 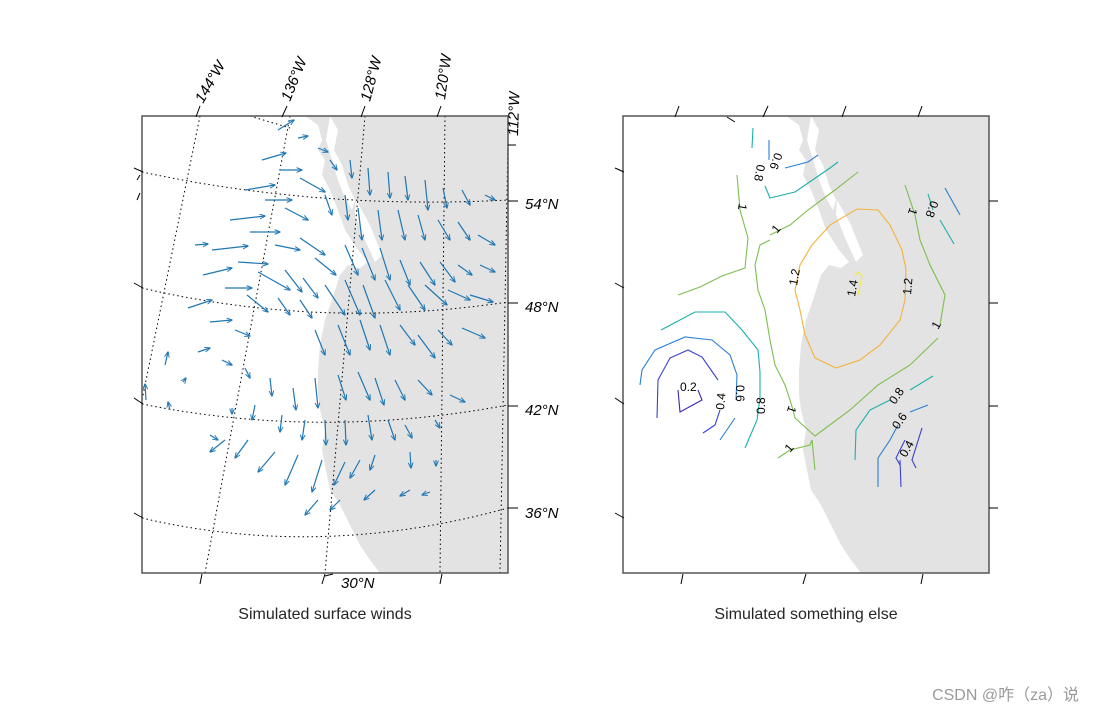 I want to click on contour-label-1-4: 1.4, so click(x=852, y=287).